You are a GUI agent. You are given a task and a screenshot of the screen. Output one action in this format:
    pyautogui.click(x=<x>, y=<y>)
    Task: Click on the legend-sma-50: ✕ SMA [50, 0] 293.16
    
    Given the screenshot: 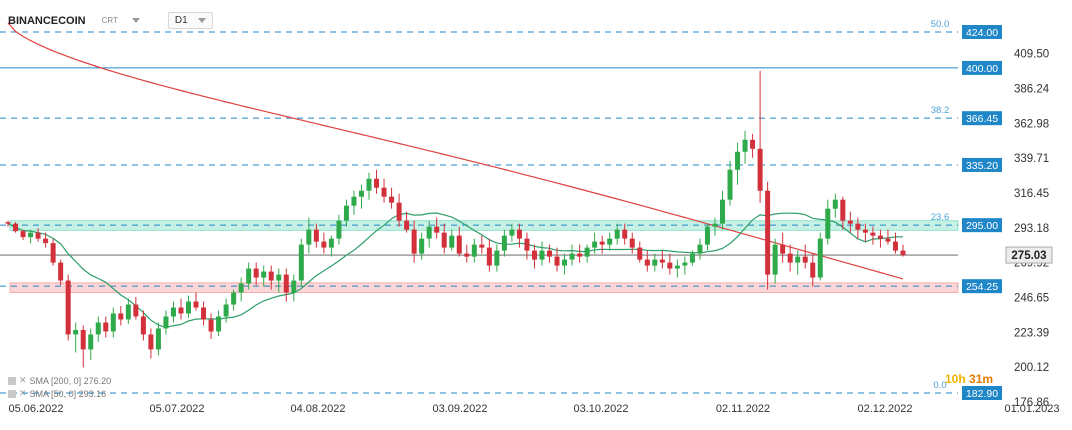 What is the action you would take?
    pyautogui.click(x=57, y=393)
    